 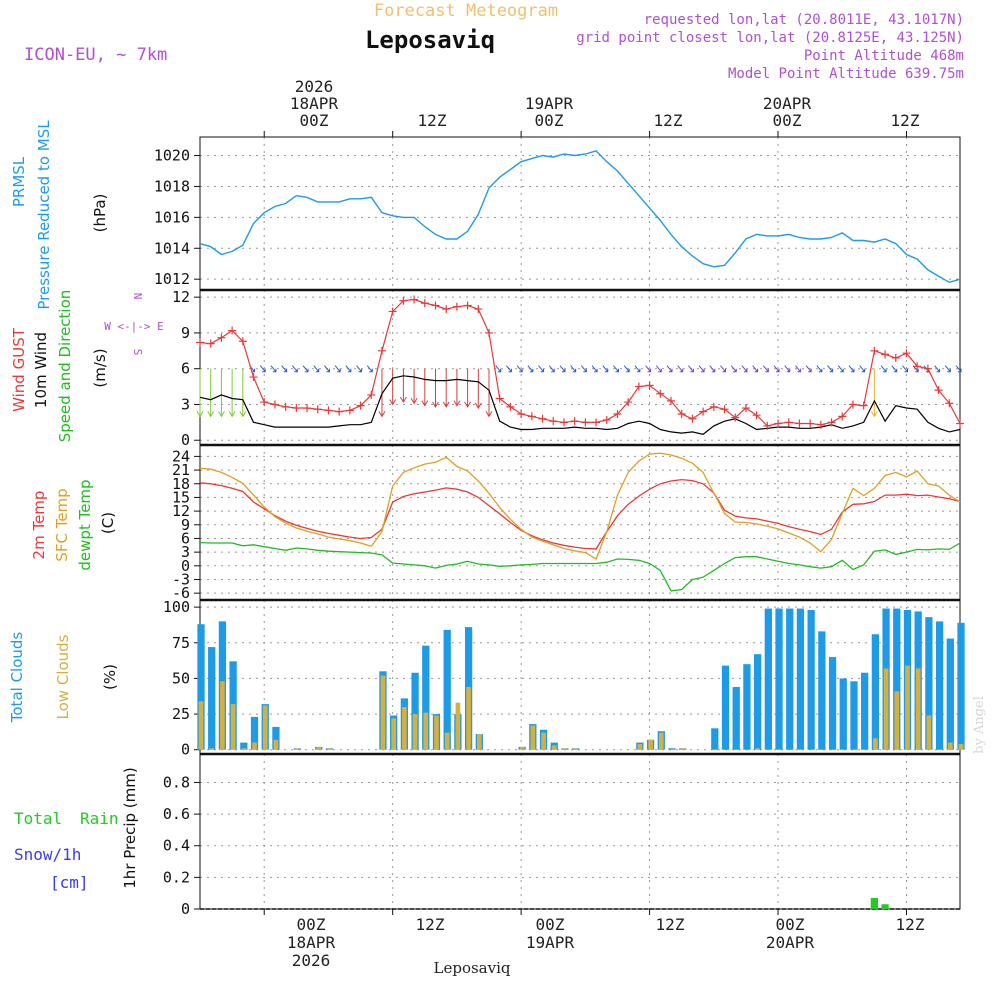 What do you see at coordinates (472, 968) in the screenshot?
I see `footer-location: Leposaviq` at bounding box center [472, 968].